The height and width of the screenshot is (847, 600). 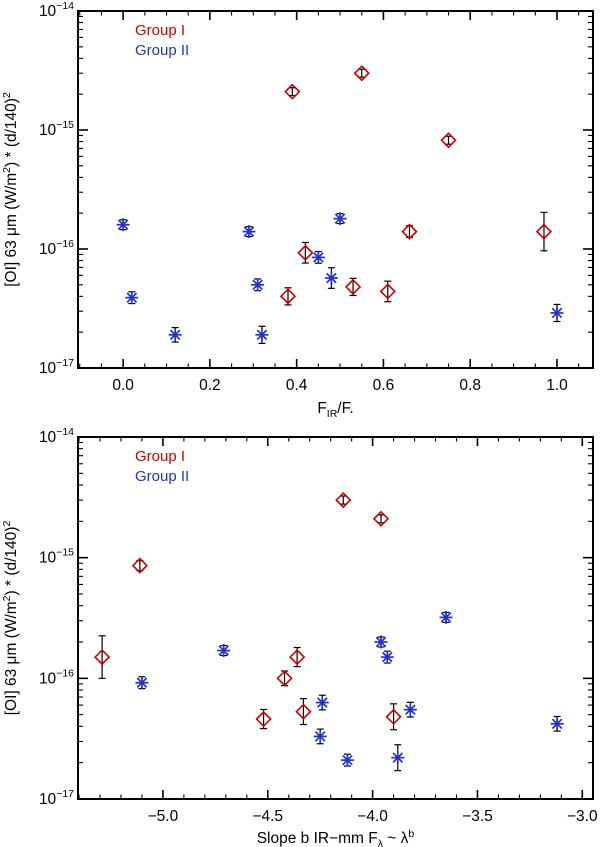 I want to click on x-tick-label: −4.5, so click(x=267, y=816).